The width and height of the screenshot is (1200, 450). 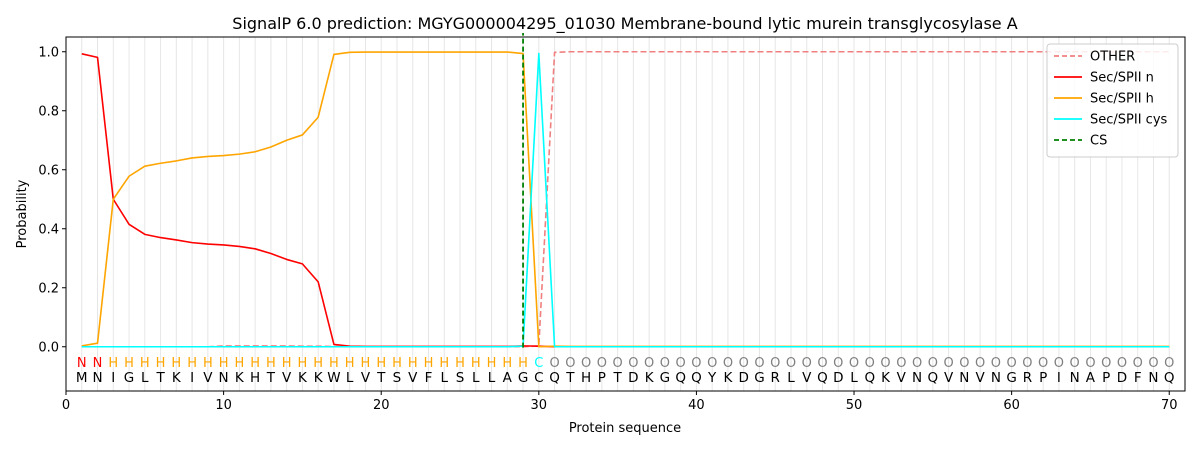 I want to click on sequence-letter: A, so click(x=1091, y=378).